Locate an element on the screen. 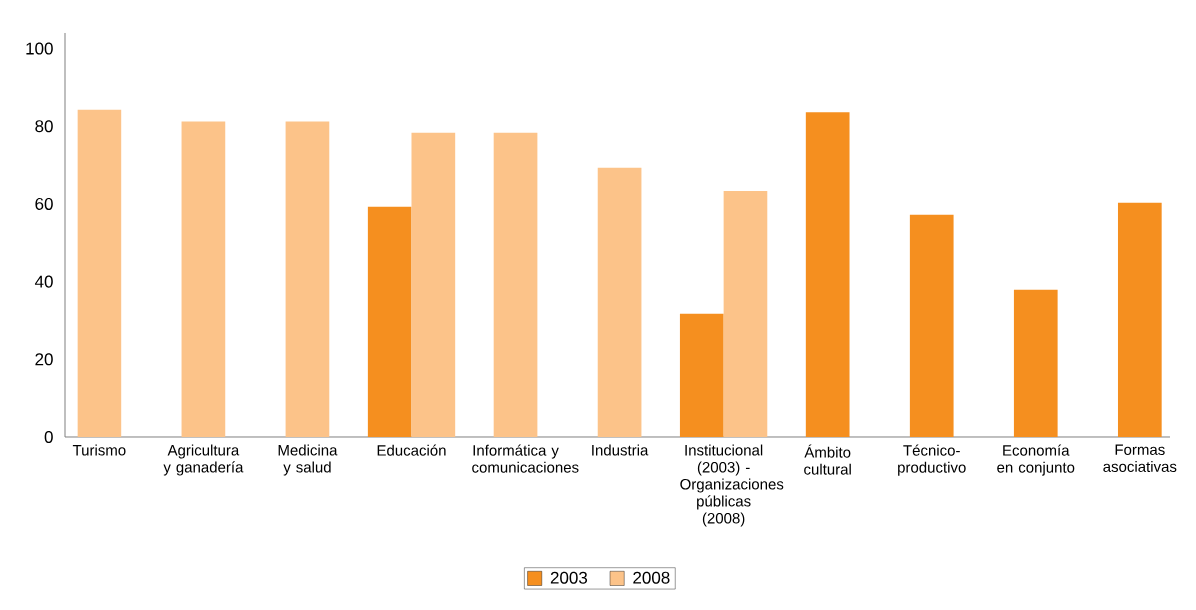  y-tick-label: 20 is located at coordinates (44, 359).